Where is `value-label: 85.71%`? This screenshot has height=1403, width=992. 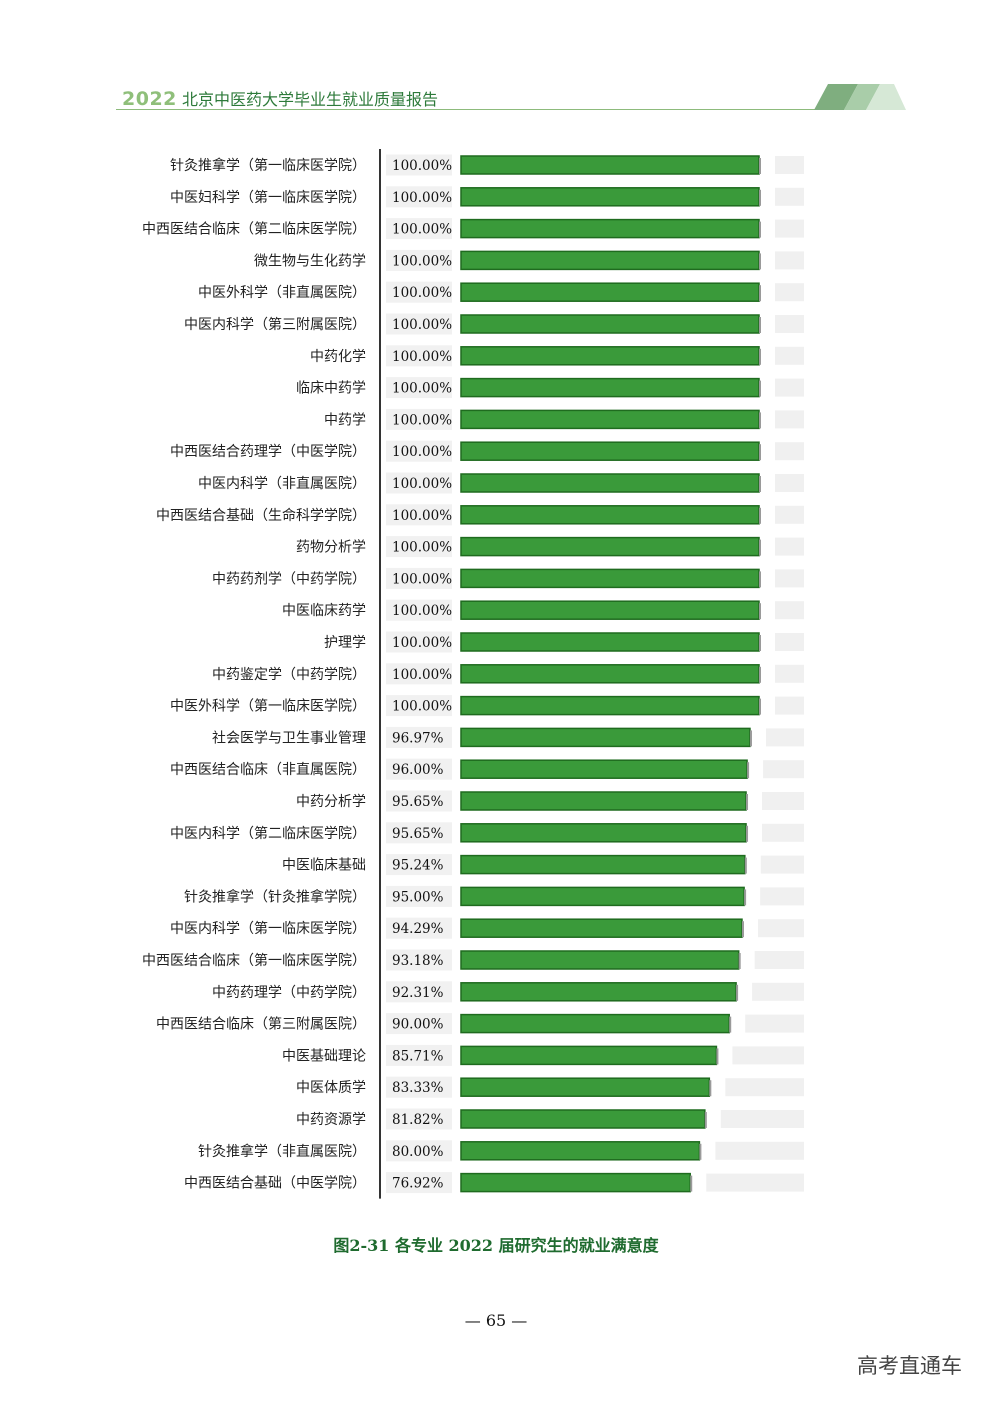
value-label: 85.71% is located at coordinates (418, 1056).